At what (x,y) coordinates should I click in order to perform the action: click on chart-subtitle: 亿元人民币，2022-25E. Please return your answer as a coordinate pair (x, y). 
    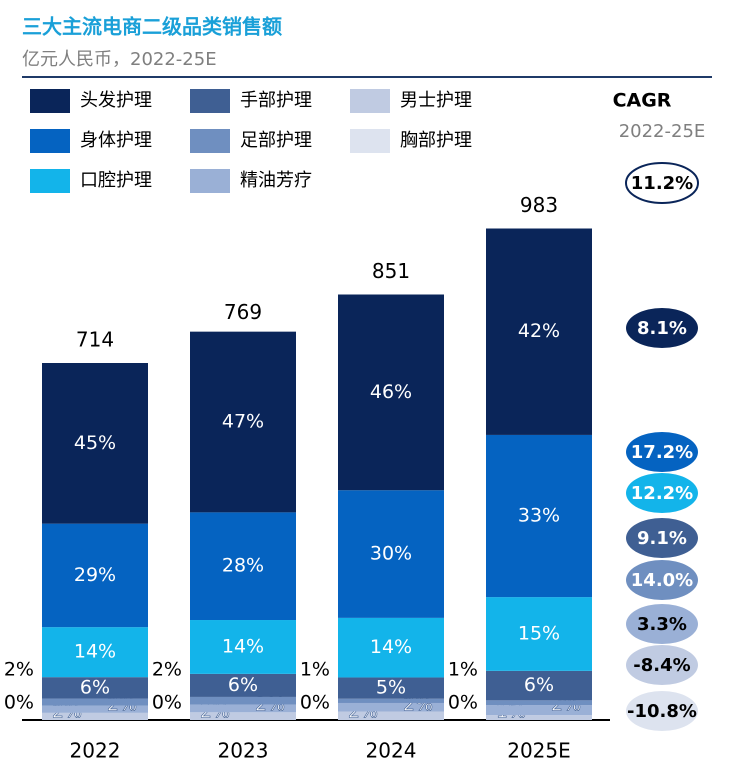
    Looking at the image, I should click on (119, 59).